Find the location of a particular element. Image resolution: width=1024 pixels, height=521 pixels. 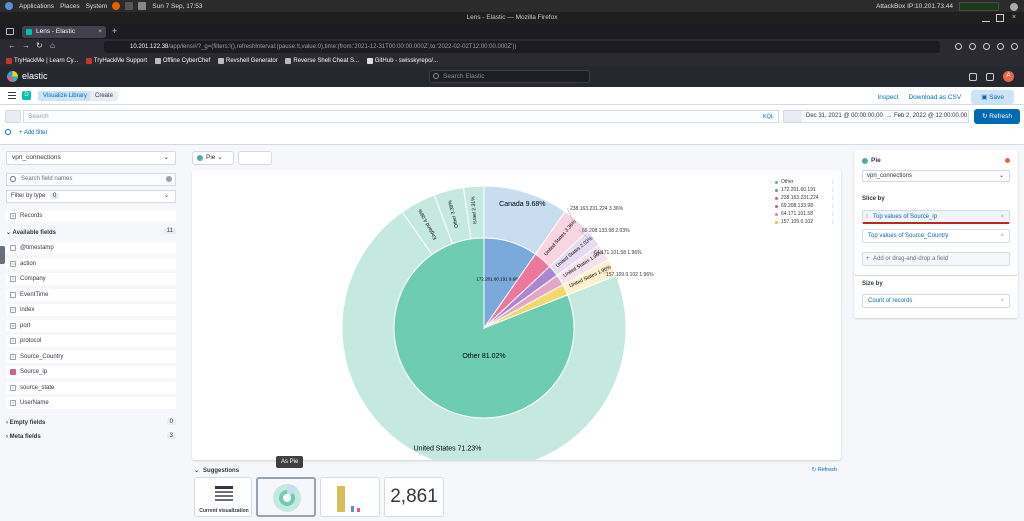

field-item: Source_ip is located at coordinates (91, 372).